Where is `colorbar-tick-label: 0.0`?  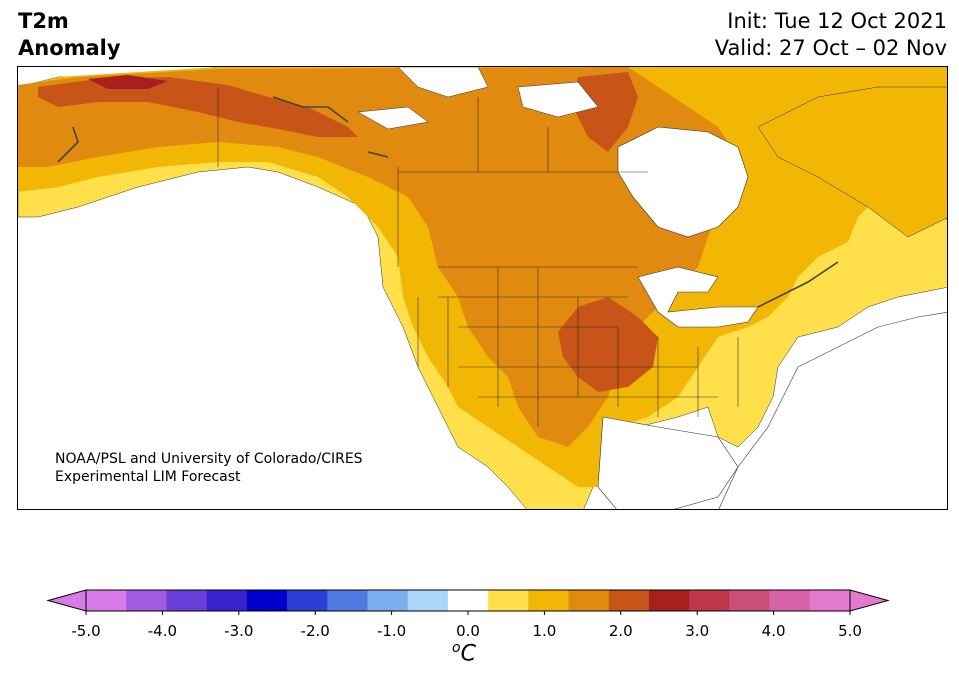 colorbar-tick-label: 0.0 is located at coordinates (468, 631).